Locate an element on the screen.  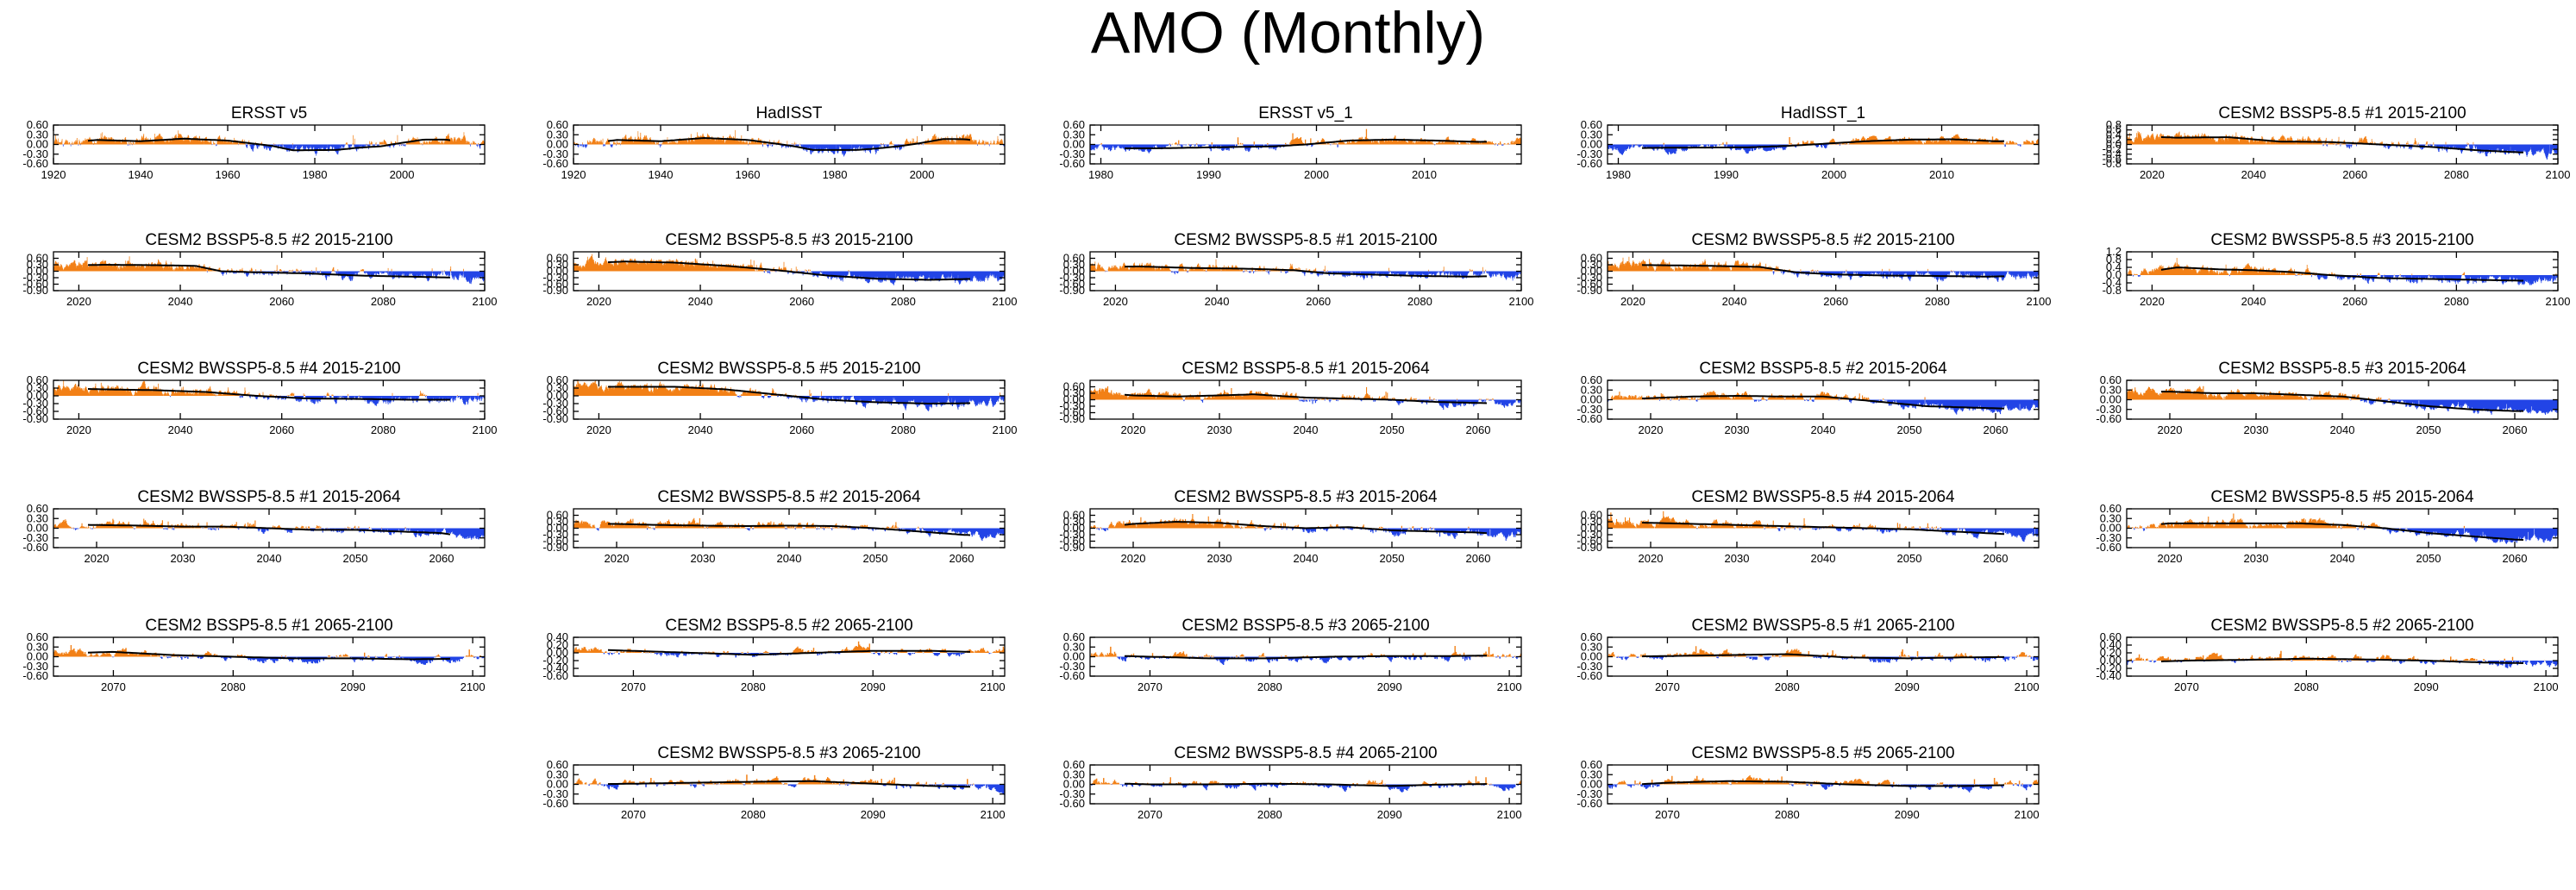
panel-title: CESM2 BWSSP5-8.5 #1 2015-2064 is located at coordinates (269, 497).